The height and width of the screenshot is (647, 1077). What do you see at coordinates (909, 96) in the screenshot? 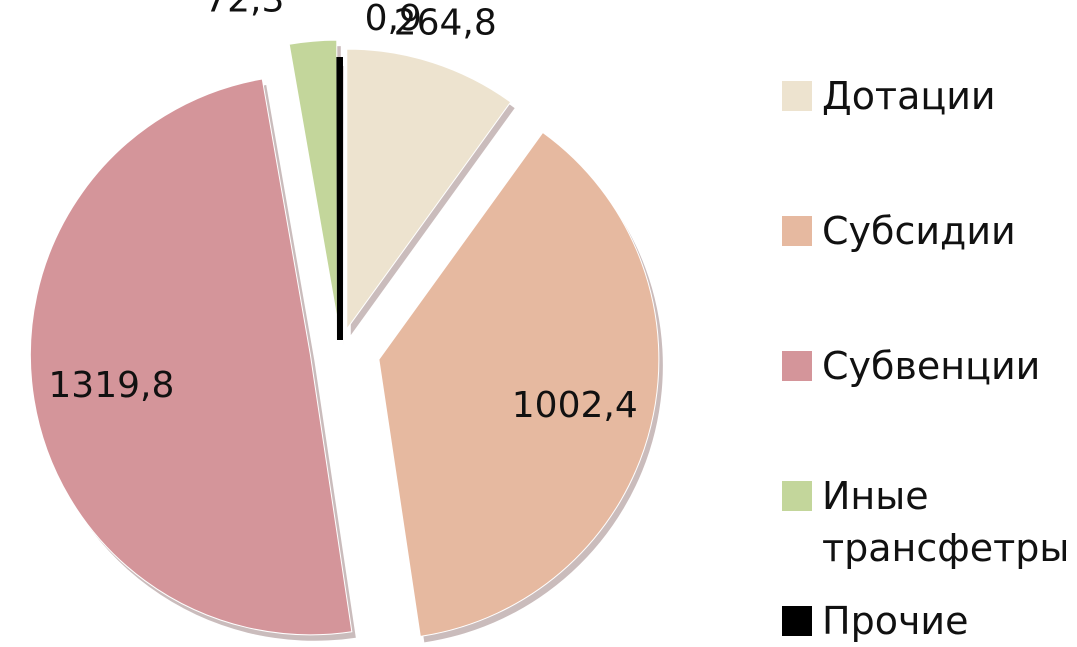
I see `legend-label: Дотации` at bounding box center [909, 96].